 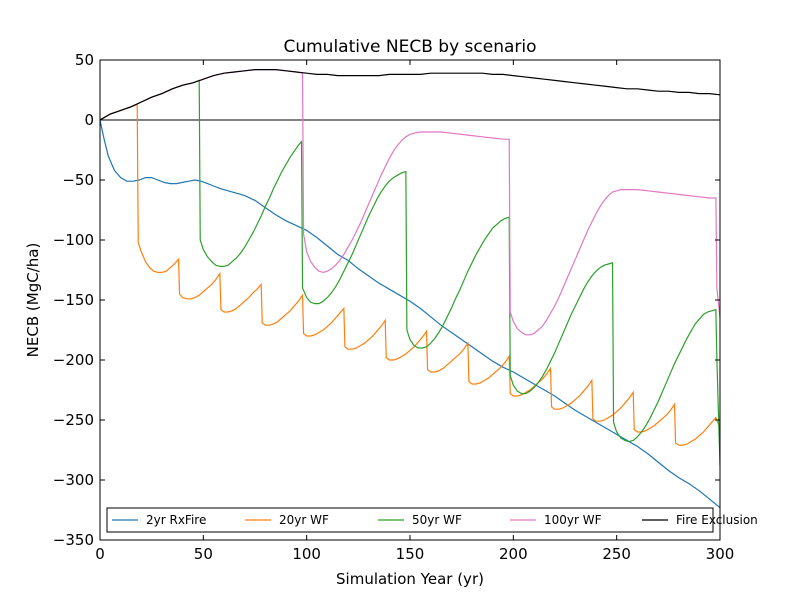 What do you see at coordinates (73, 540) in the screenshot?
I see `y-tick-label: −350` at bounding box center [73, 540].